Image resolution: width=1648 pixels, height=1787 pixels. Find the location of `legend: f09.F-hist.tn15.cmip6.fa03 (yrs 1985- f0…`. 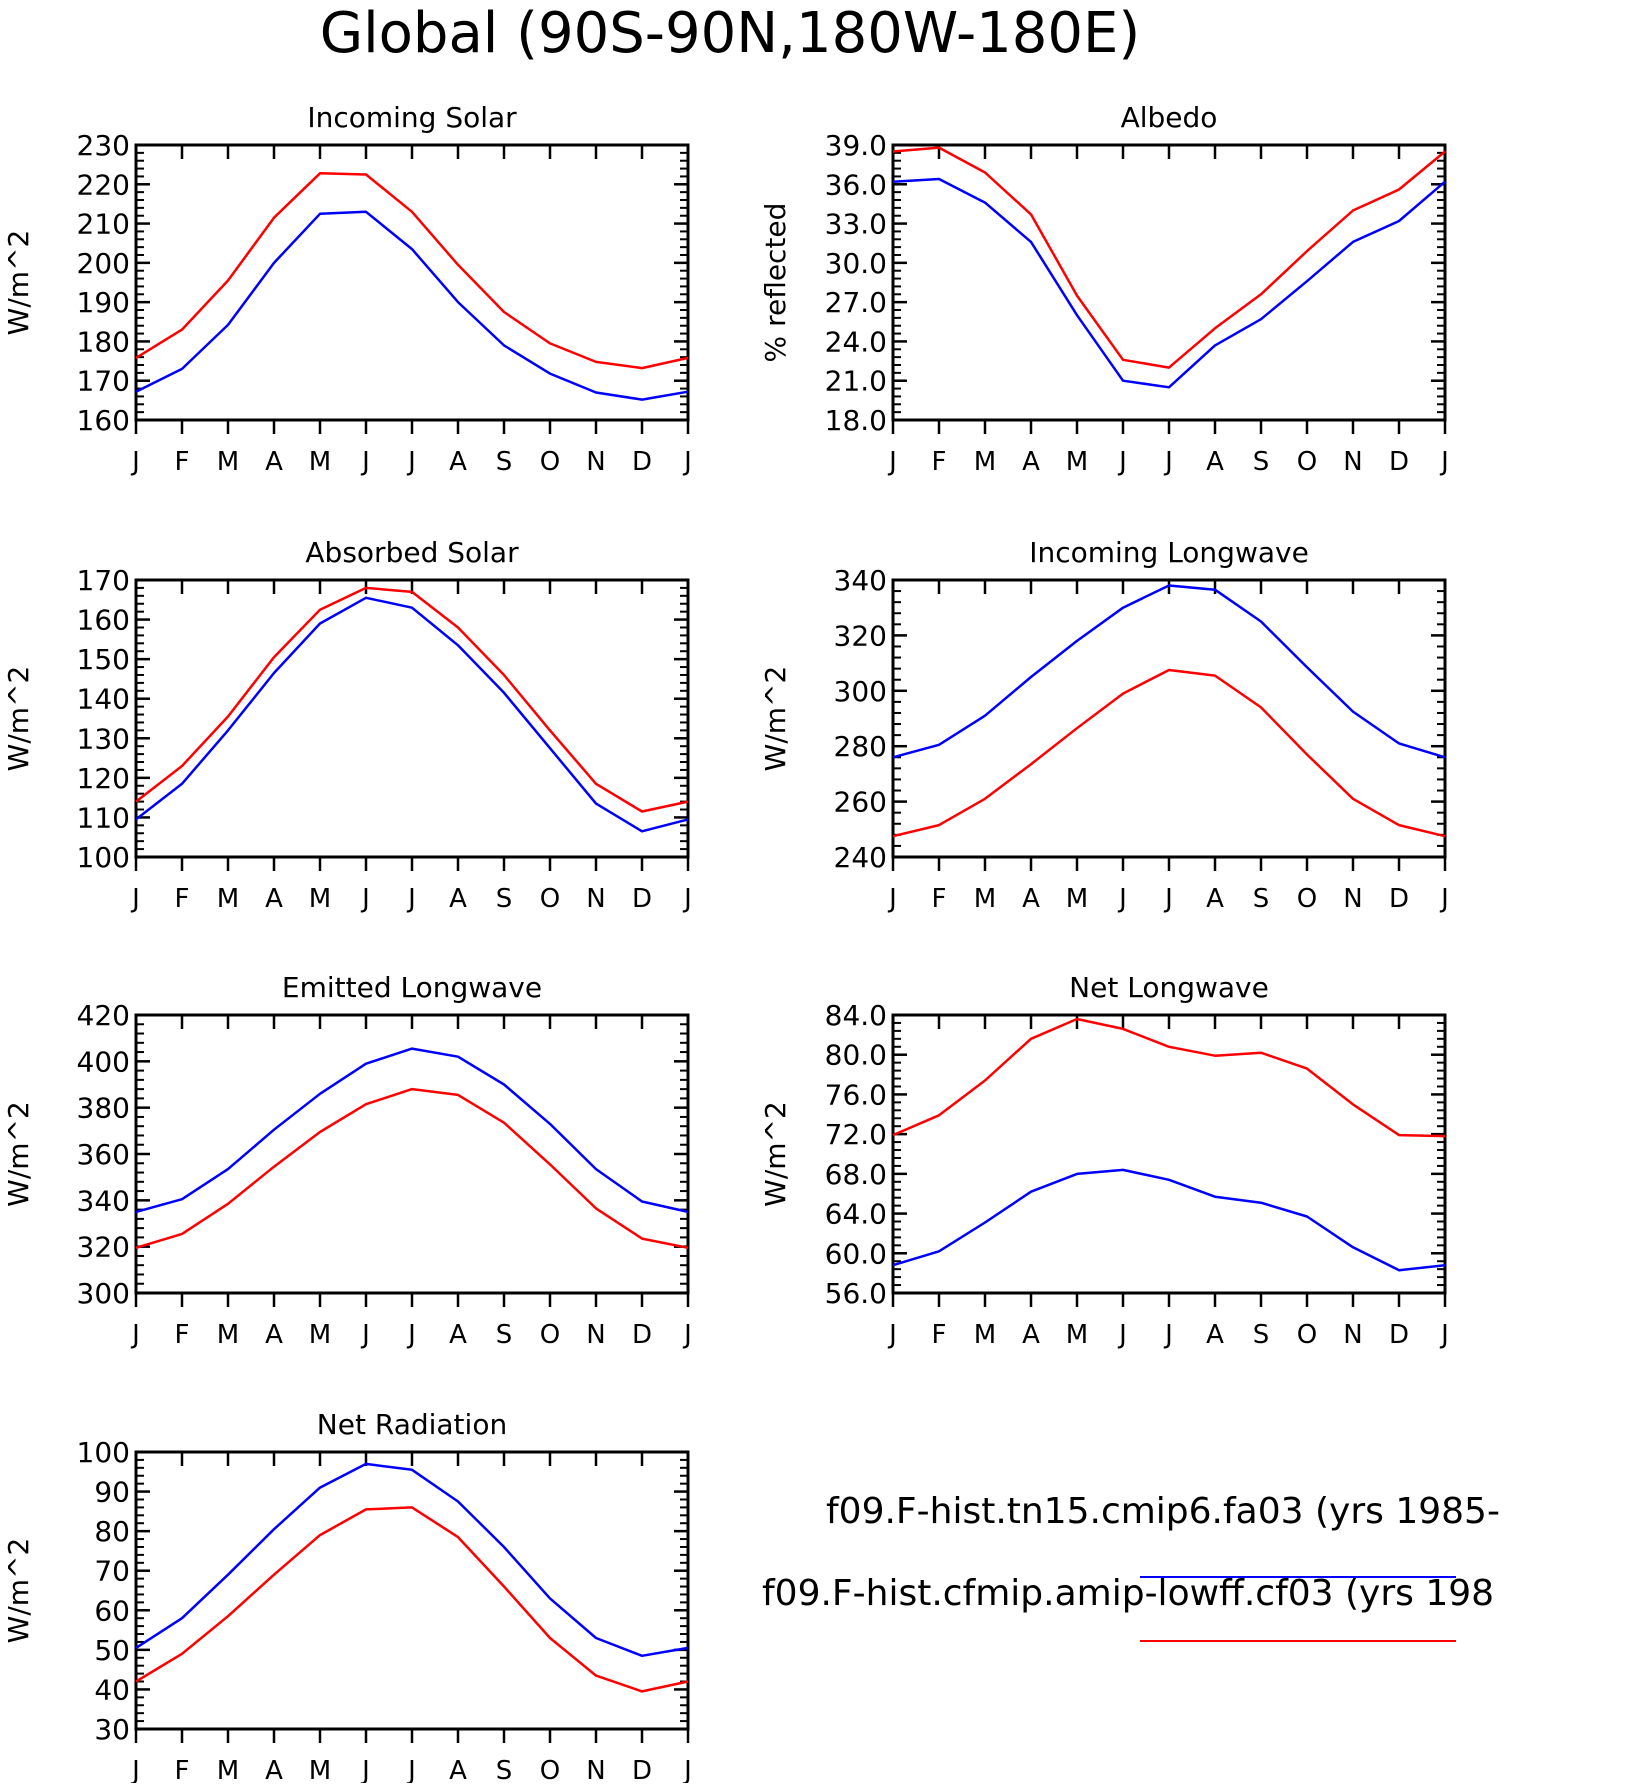

legend: f09.F-hist.tn15.cmip6.fa03 (yrs 1985- f0… is located at coordinates (1131, 1566).